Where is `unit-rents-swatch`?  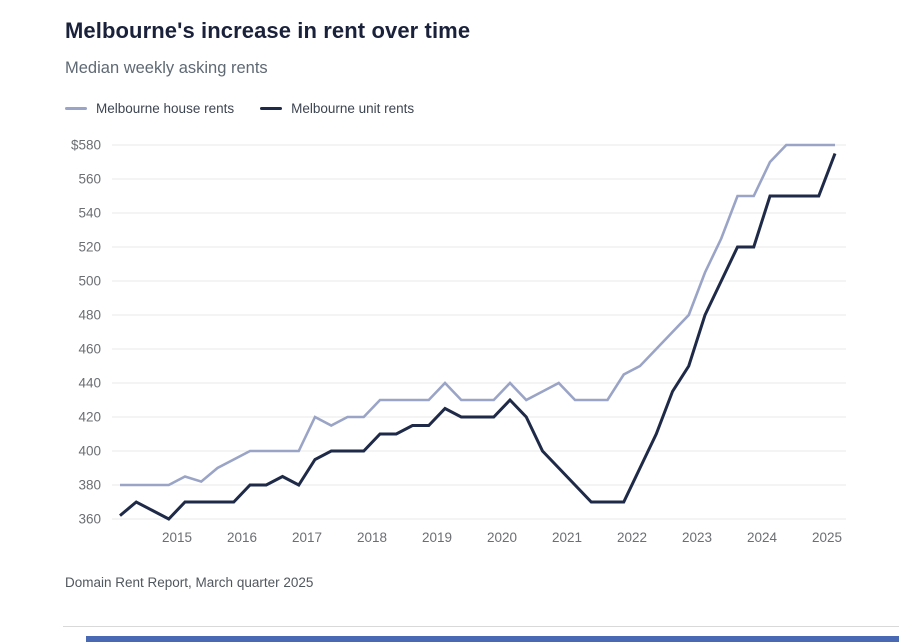
unit-rents-swatch is located at coordinates (271, 108).